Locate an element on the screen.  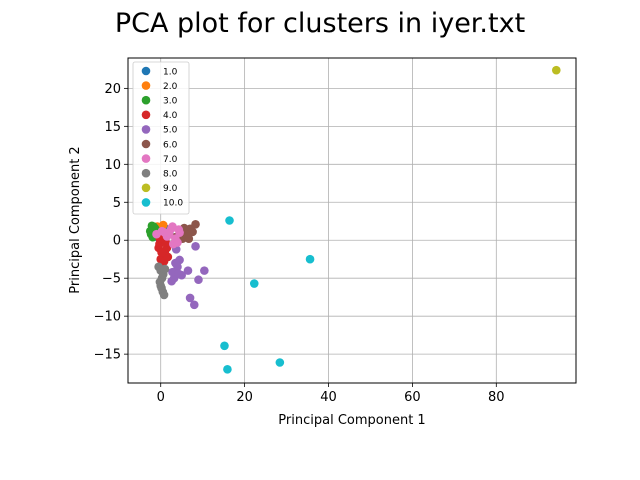
y-tick-label: −10 is located at coordinates (107, 317).